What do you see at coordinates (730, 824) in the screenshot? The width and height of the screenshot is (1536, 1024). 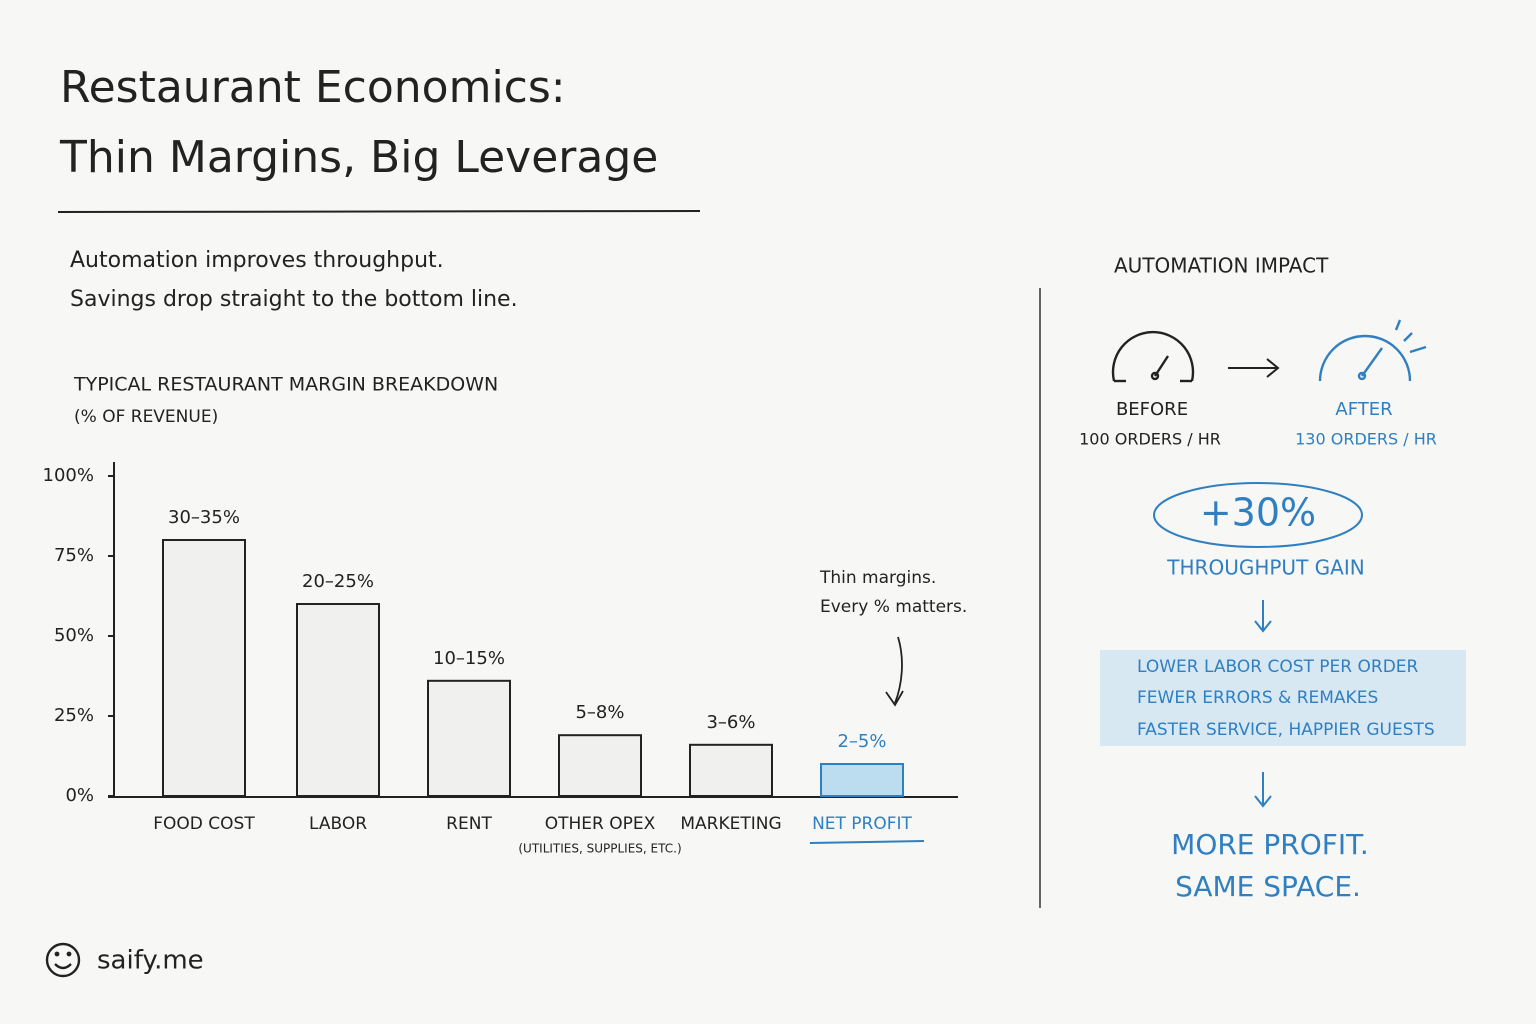 I see `x-tick-label: MARKETING` at bounding box center [730, 824].